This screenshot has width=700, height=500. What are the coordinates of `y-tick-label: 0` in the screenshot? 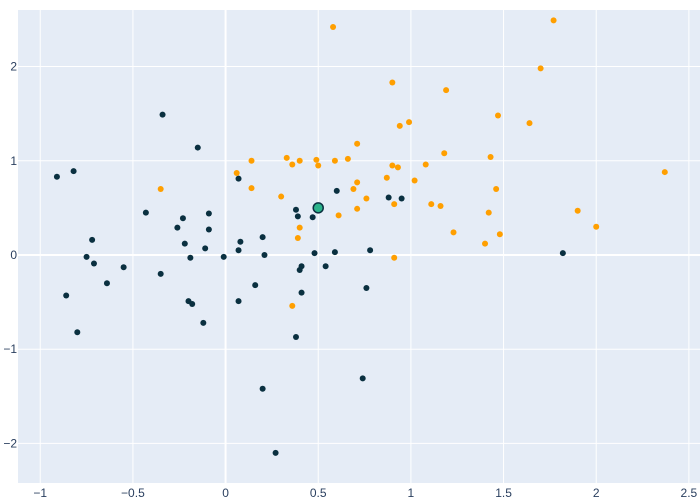 It's located at (13, 255).